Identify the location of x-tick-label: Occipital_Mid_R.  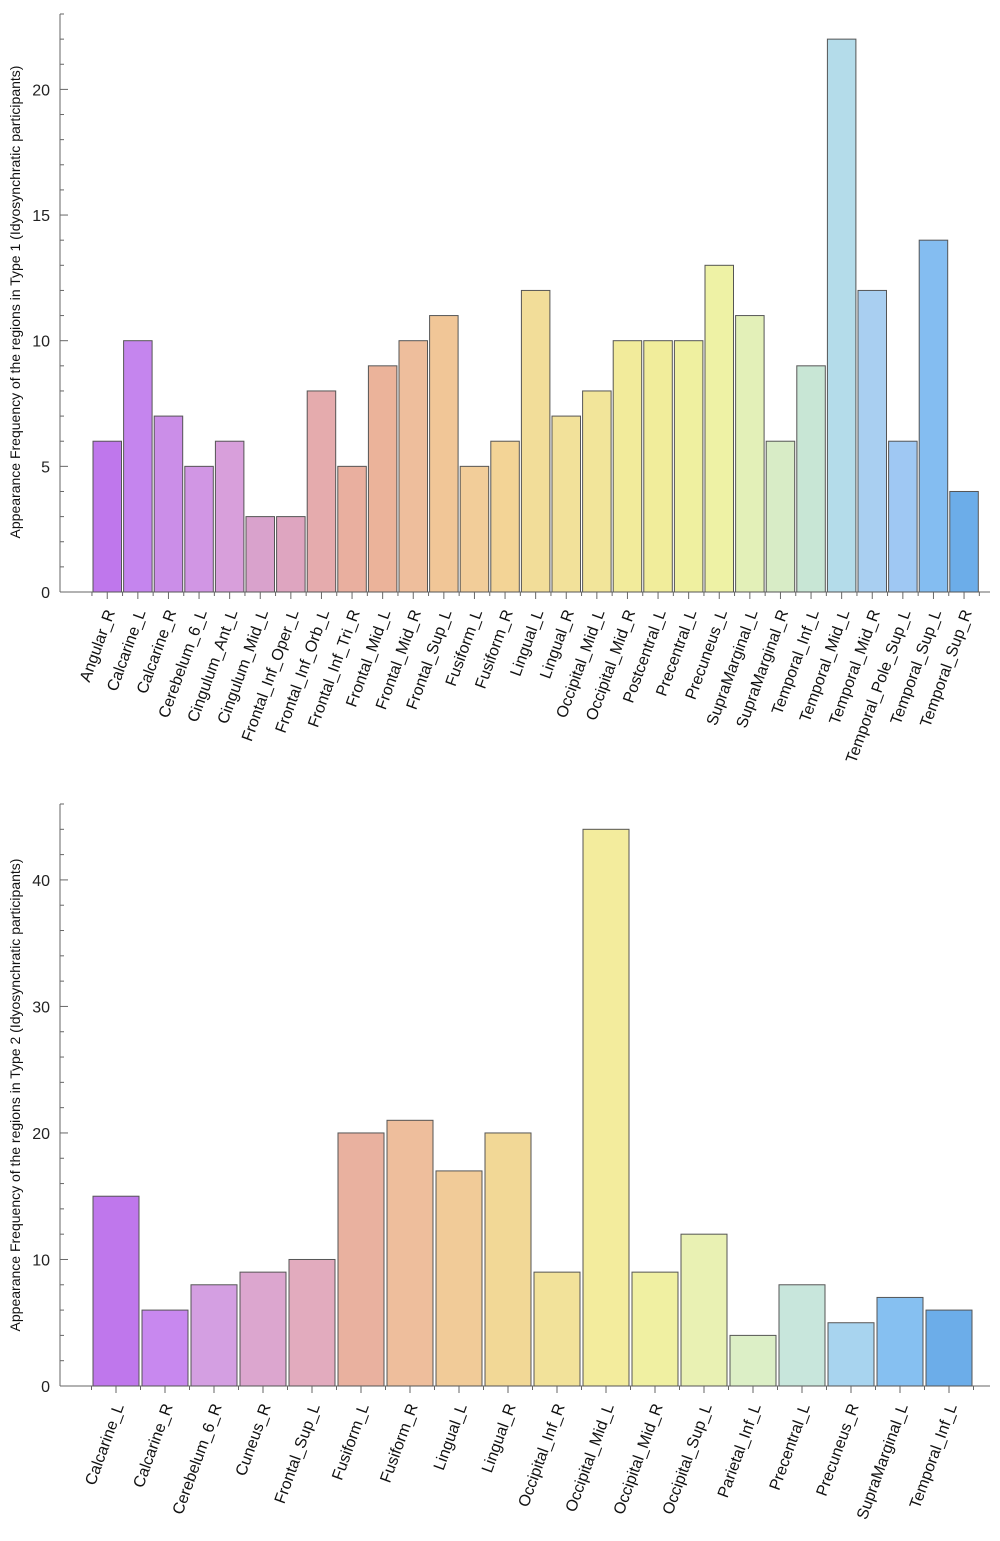
(639, 1459).